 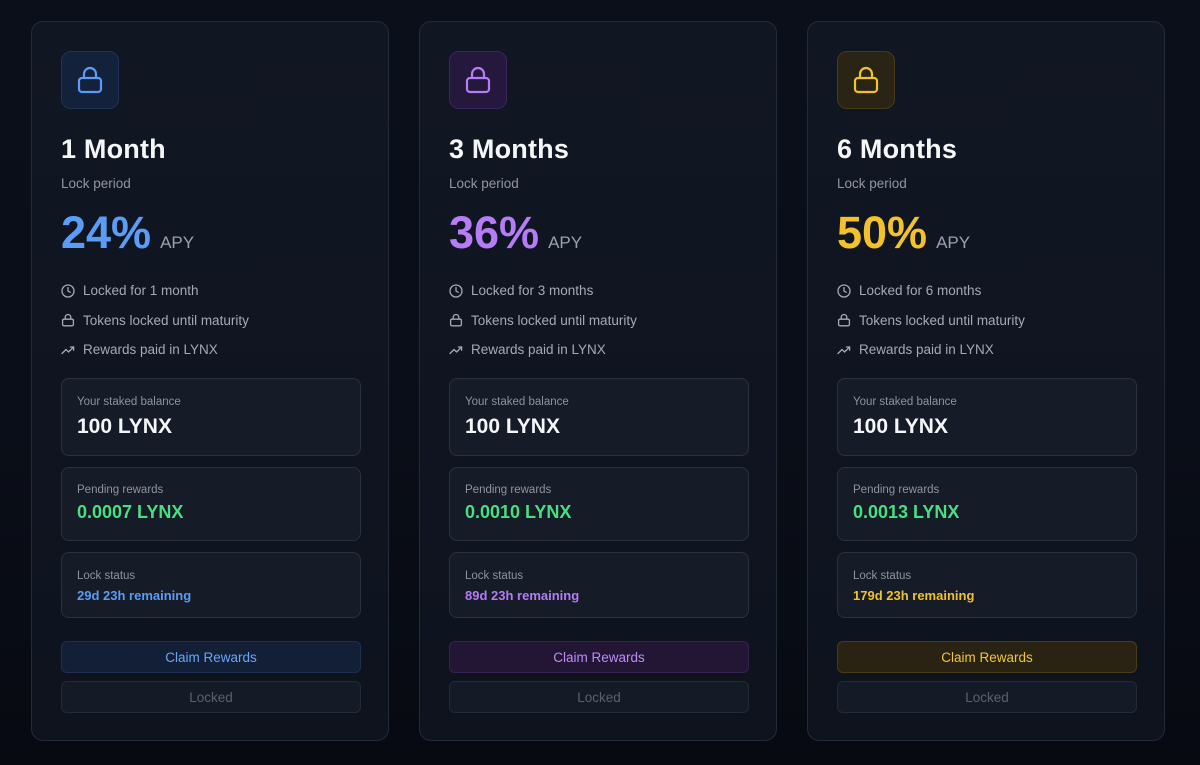 What do you see at coordinates (599, 504) in the screenshot?
I see `pending-rewards-box: Pending rewards 0.0010 LYNX` at bounding box center [599, 504].